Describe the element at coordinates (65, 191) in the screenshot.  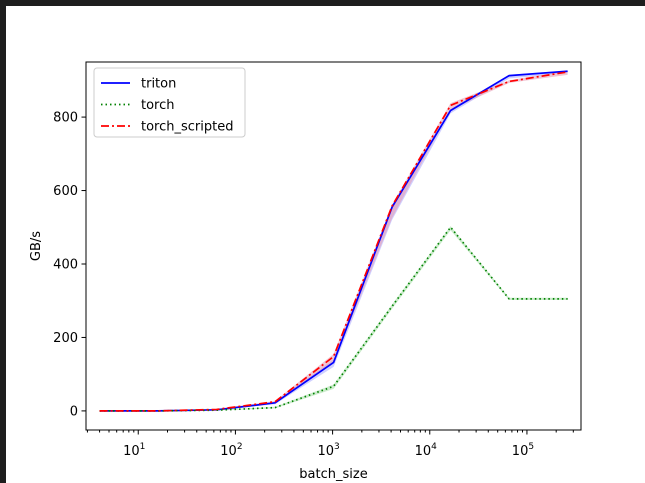
I see `y-tick-label: 600` at that location.